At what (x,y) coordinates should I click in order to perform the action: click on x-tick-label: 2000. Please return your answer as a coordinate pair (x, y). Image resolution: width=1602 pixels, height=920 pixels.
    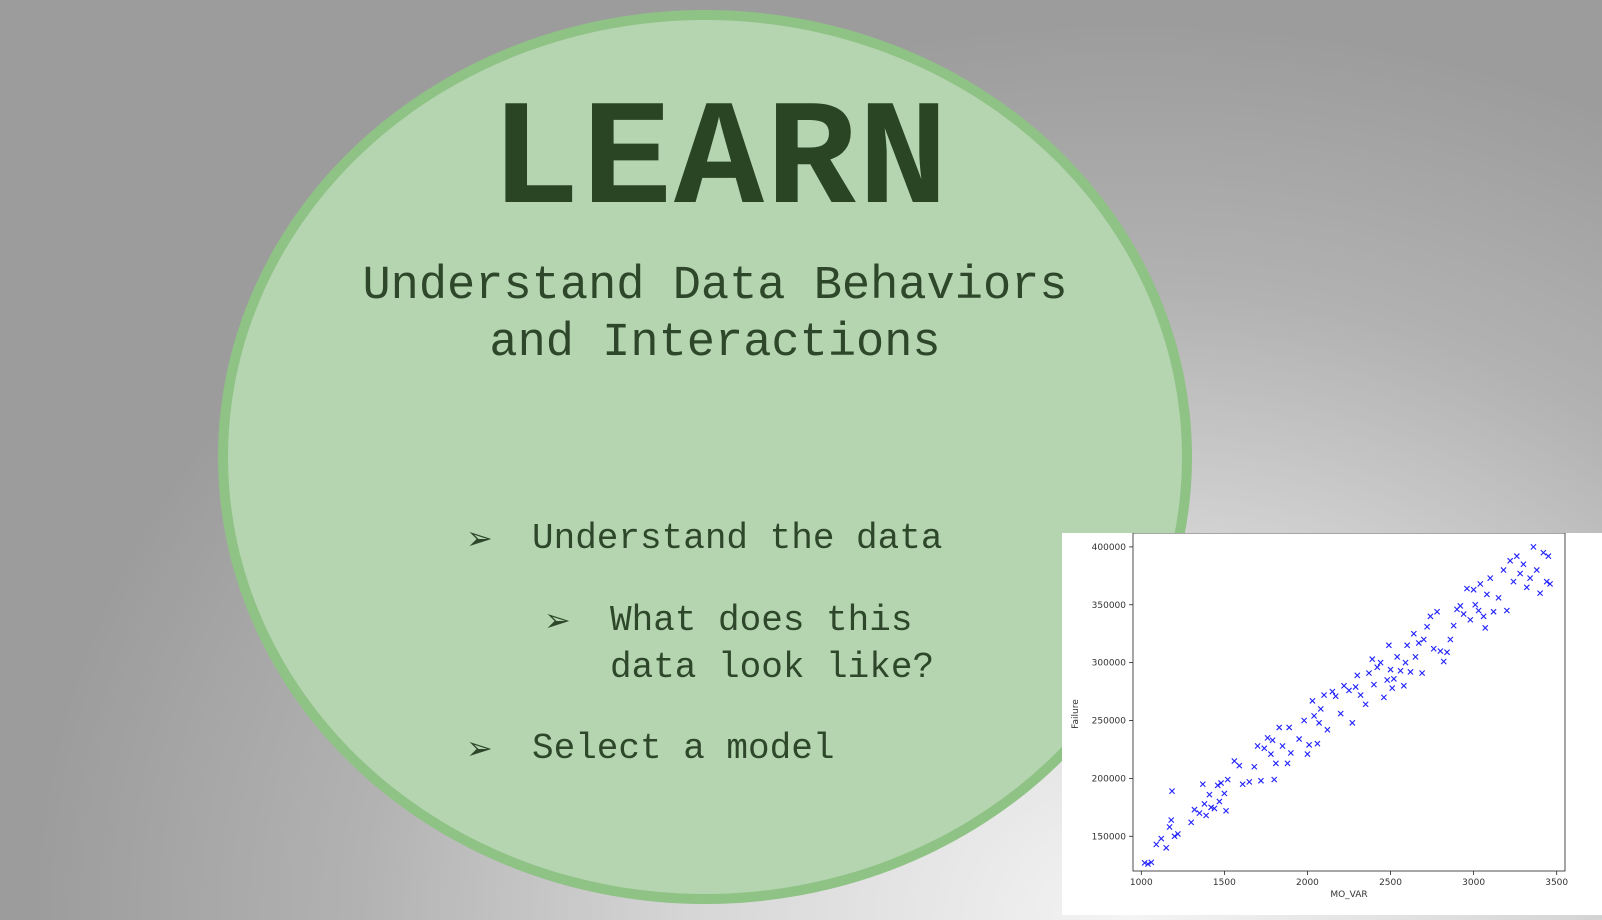
    Looking at the image, I should click on (1307, 883).